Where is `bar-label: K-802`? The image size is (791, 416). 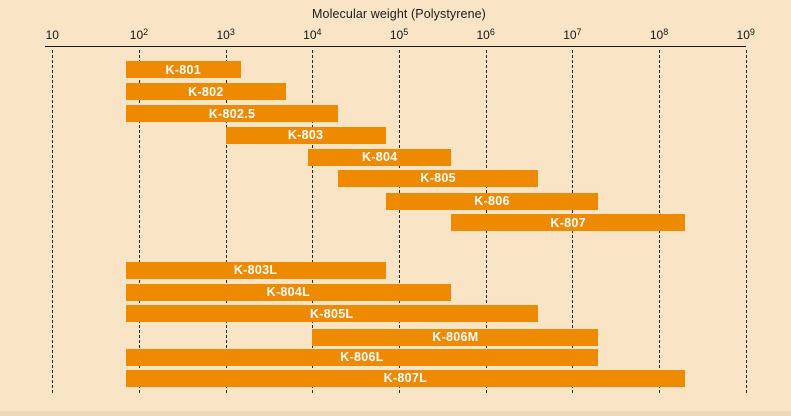
bar-label: K-802 is located at coordinates (206, 91).